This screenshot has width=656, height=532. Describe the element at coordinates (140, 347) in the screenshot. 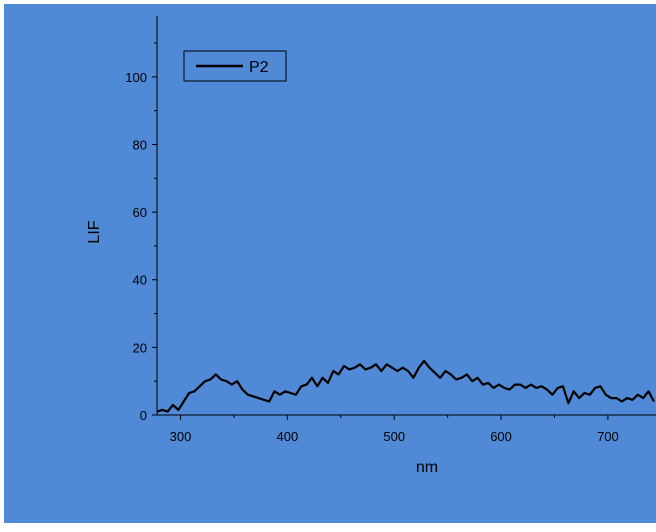

I see `y-tick-label-20: 20` at that location.